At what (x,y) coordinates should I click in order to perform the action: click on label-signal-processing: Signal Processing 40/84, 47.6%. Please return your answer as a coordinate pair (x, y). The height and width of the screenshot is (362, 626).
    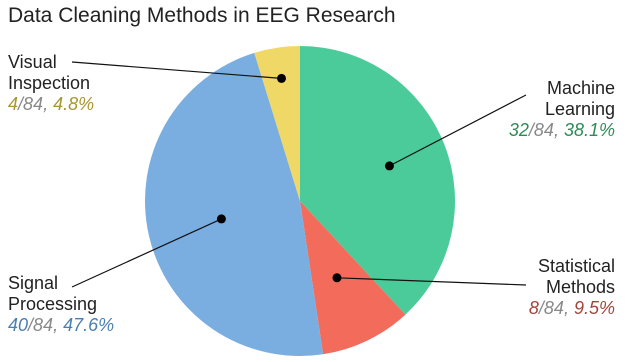
    Looking at the image, I should click on (61, 304).